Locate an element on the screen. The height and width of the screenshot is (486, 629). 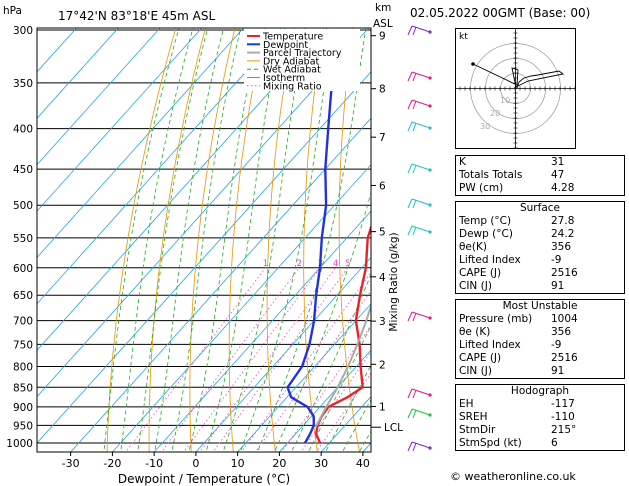
mixing-ratio-label: 1 is located at coordinates (265, 264).